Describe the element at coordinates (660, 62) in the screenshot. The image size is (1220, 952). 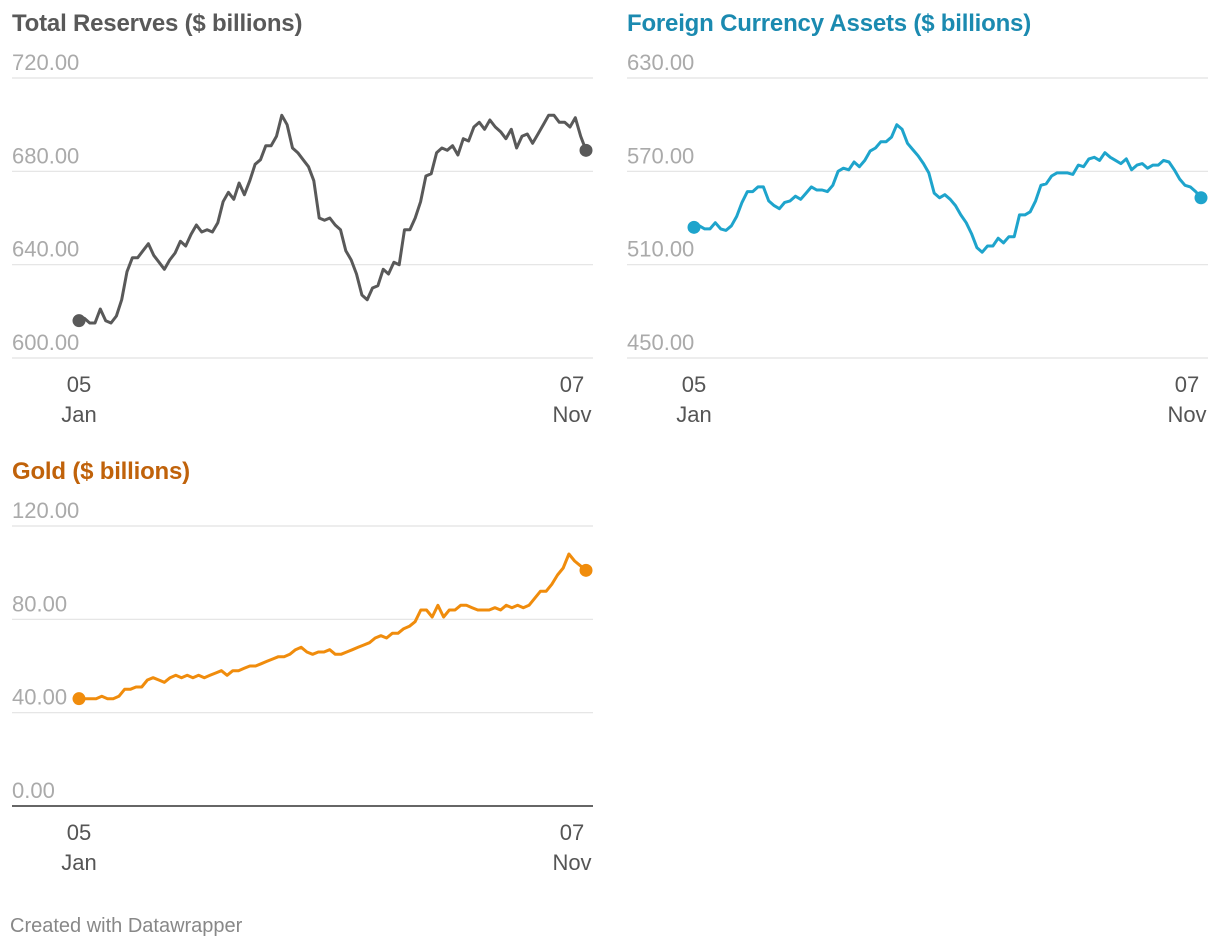
I see `y-tick-label: 630.00` at that location.